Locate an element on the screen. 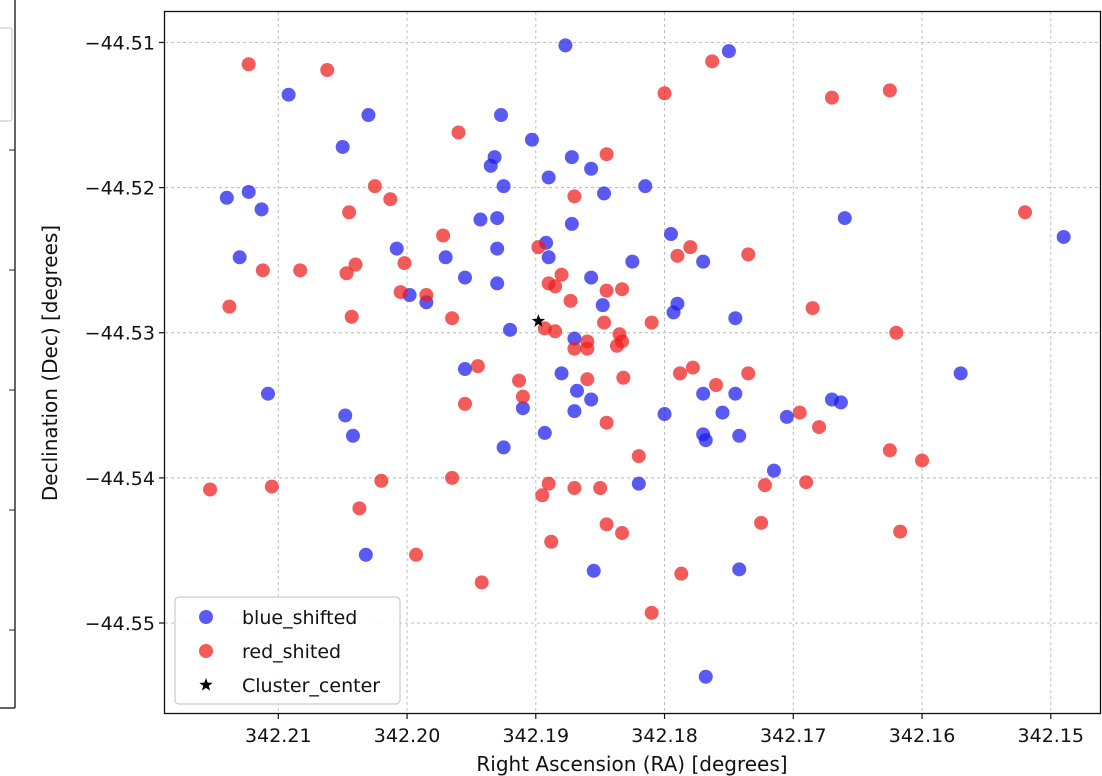  y-tick-label: −44.55 is located at coordinates (120, 624).